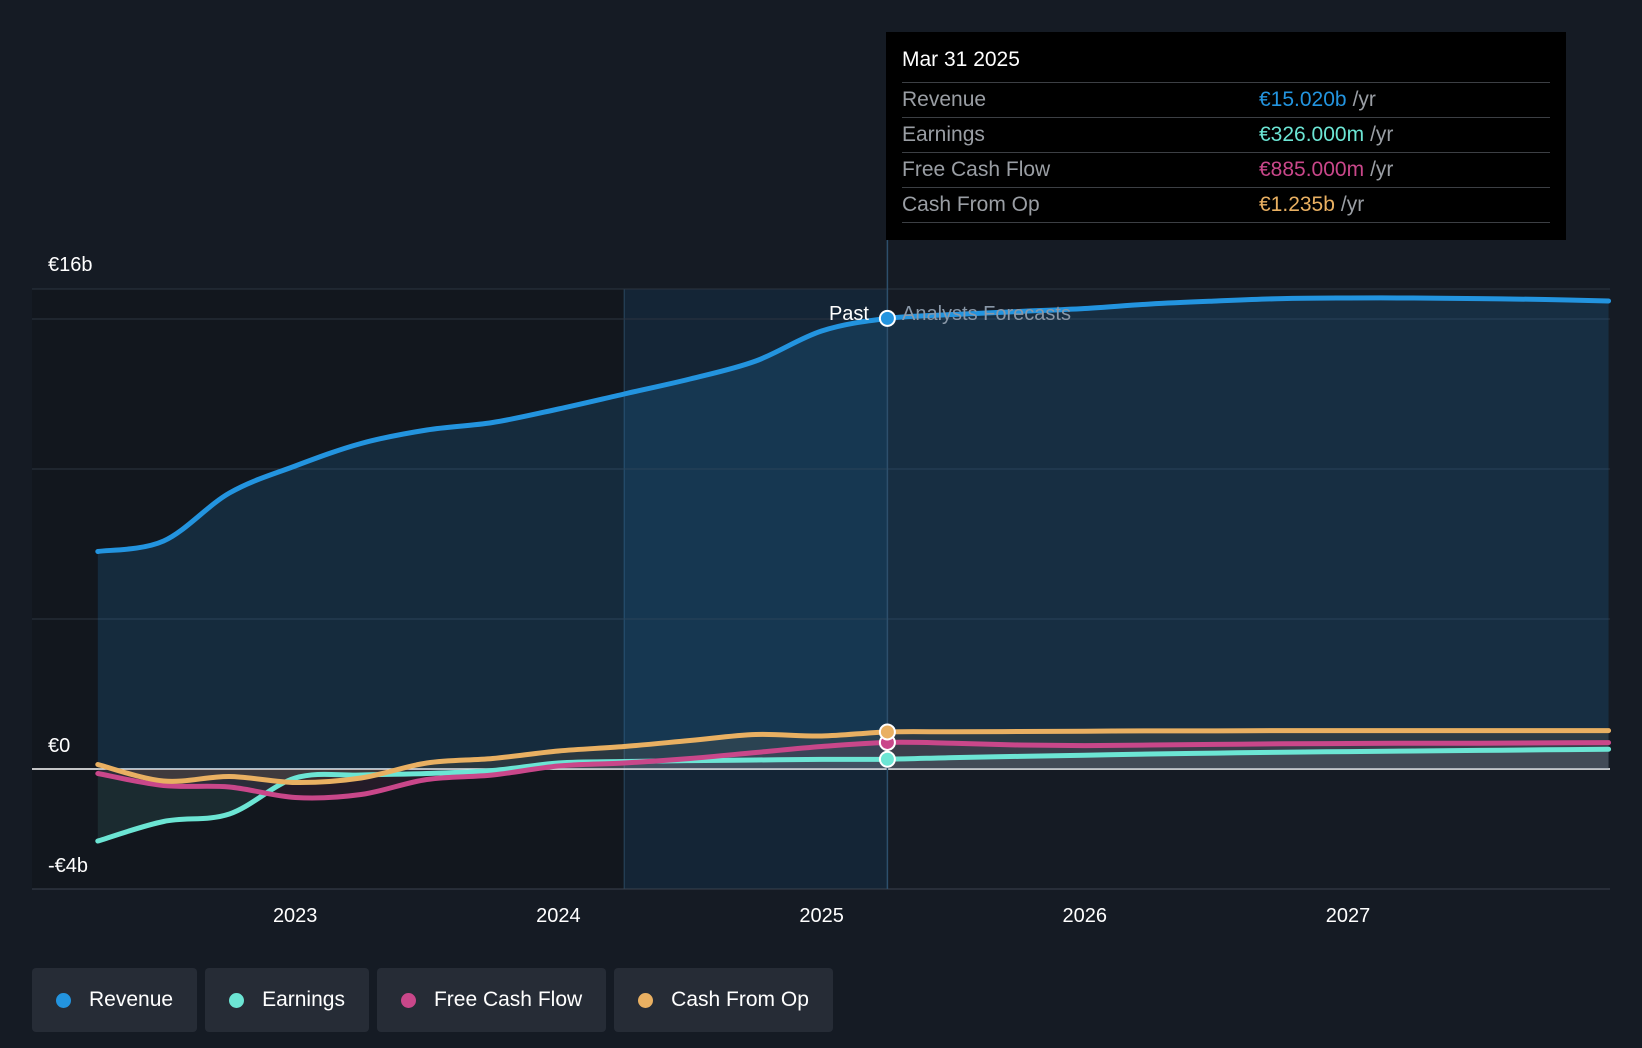 The height and width of the screenshot is (1048, 1642). I want to click on y-label-top: €16b, so click(70, 265).